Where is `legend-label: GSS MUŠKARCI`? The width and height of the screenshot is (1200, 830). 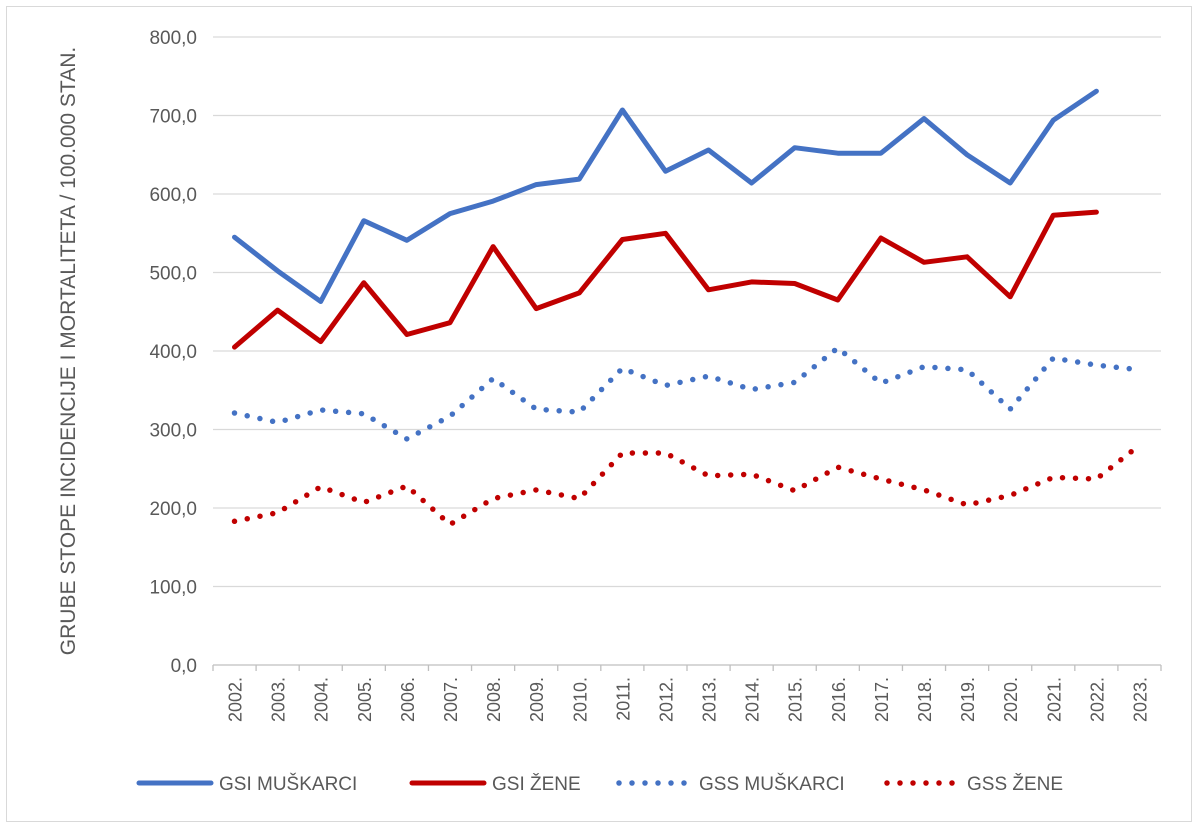 legend-label: GSS MUŠKARCI is located at coordinates (772, 784).